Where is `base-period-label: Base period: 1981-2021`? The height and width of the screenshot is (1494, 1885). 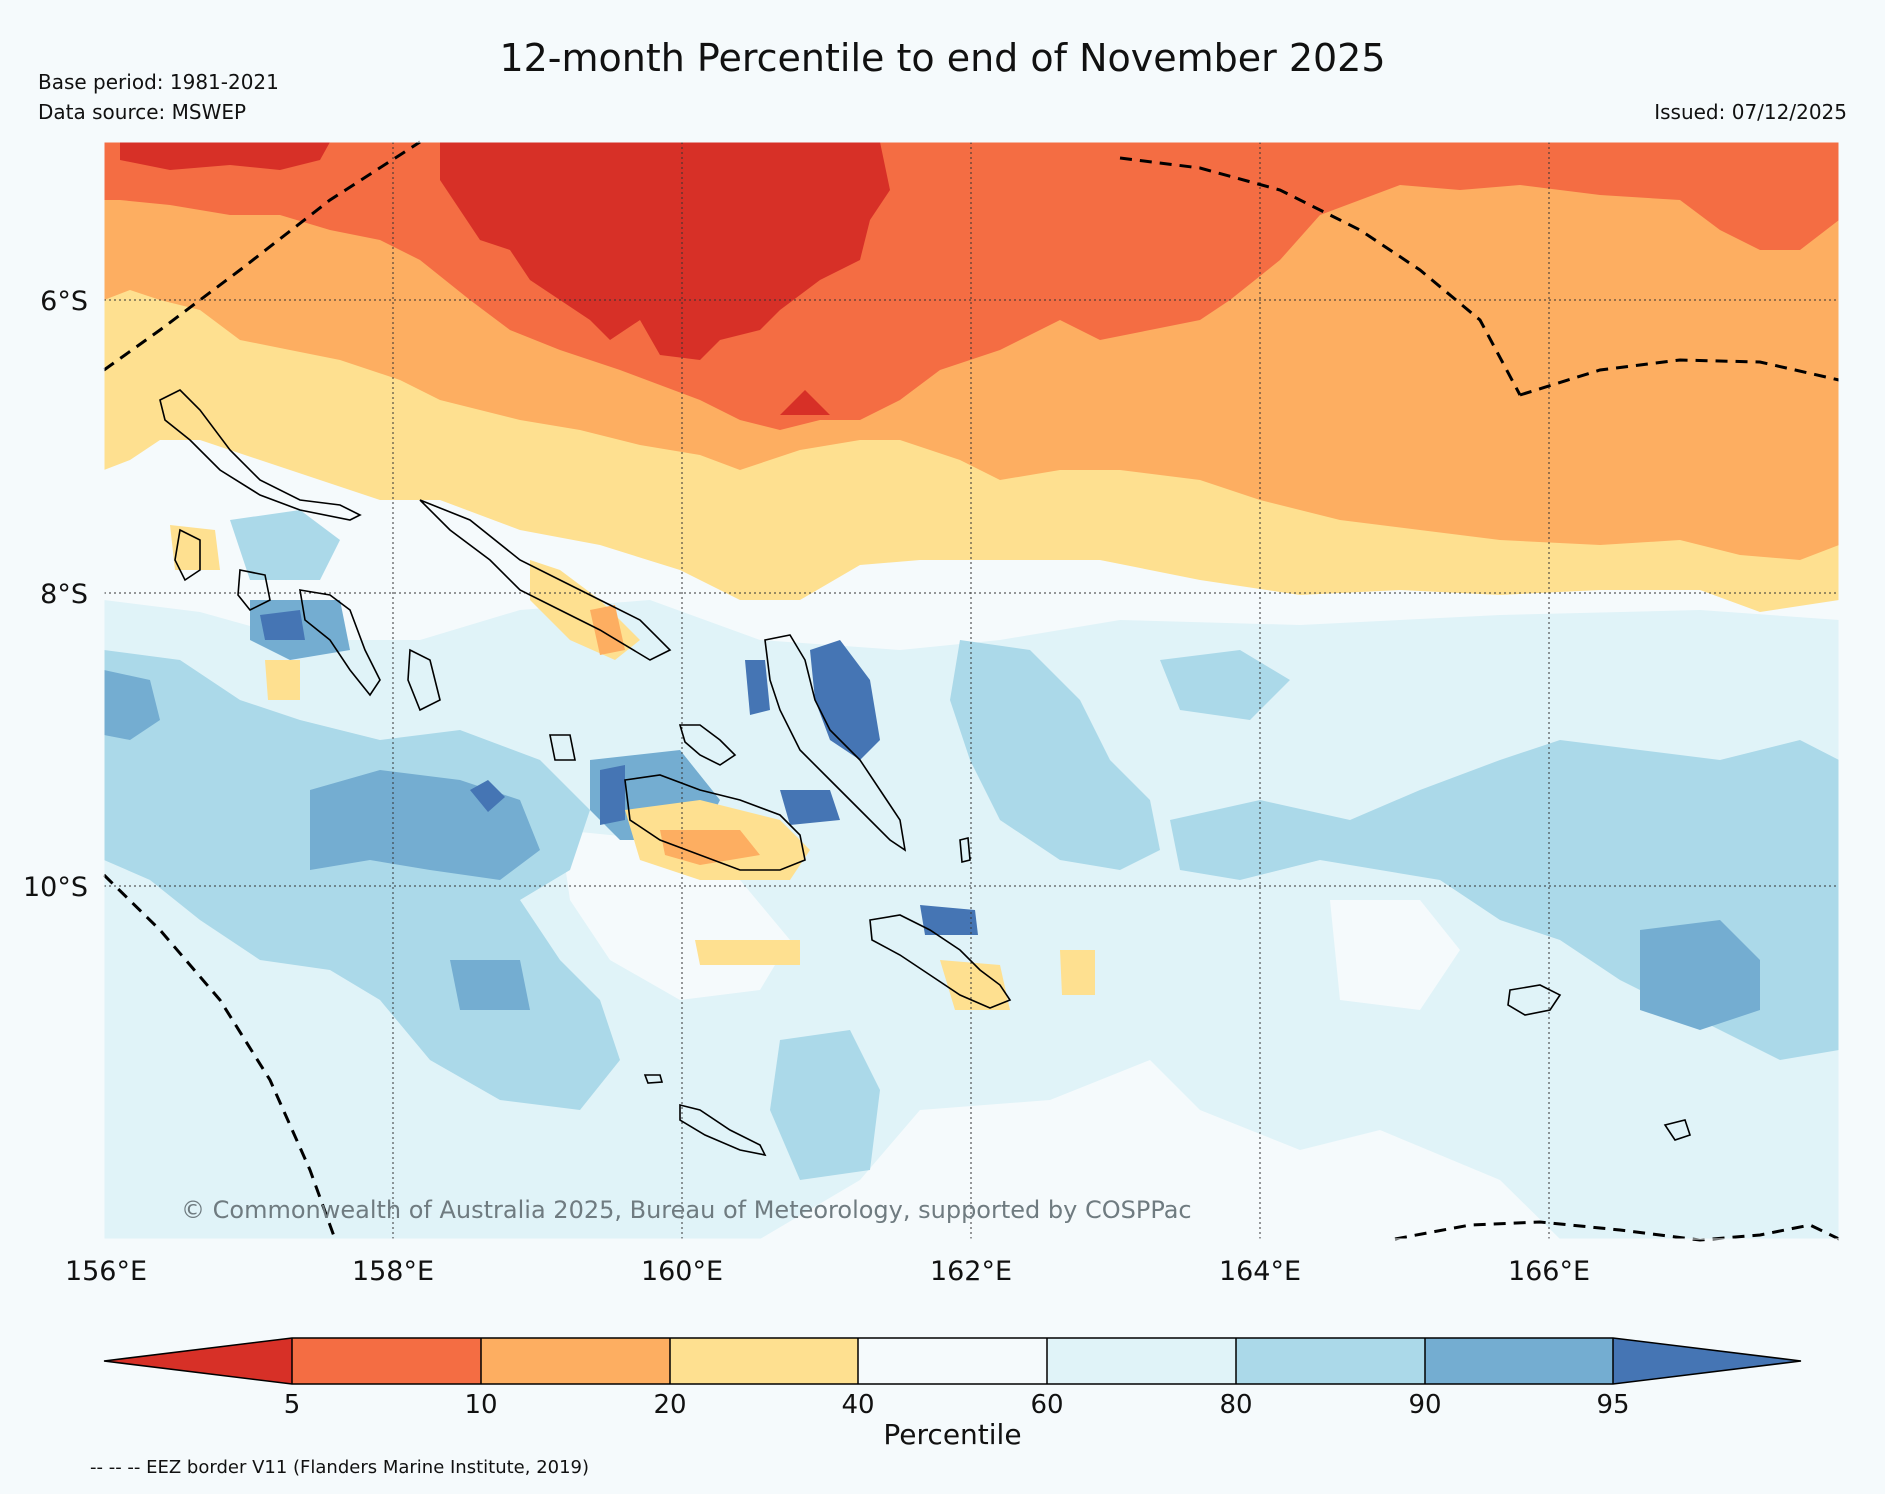
base-period-label: Base period: 1981-2021 is located at coordinates (158, 82).